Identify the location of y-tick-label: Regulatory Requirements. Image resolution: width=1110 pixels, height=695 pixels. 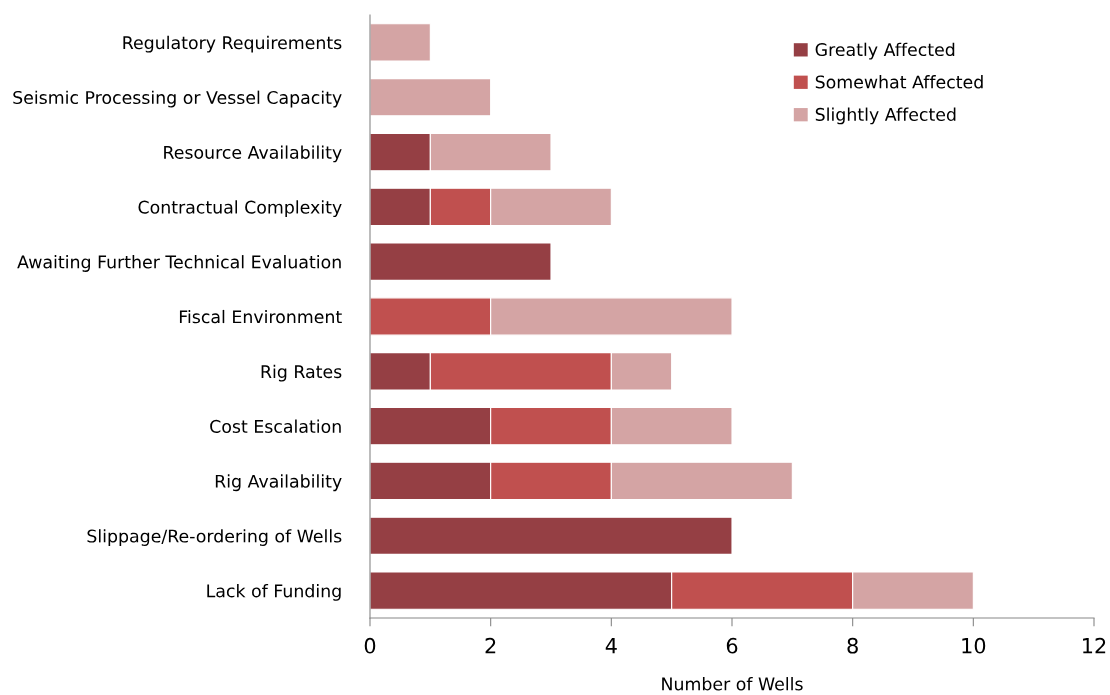
(232, 44).